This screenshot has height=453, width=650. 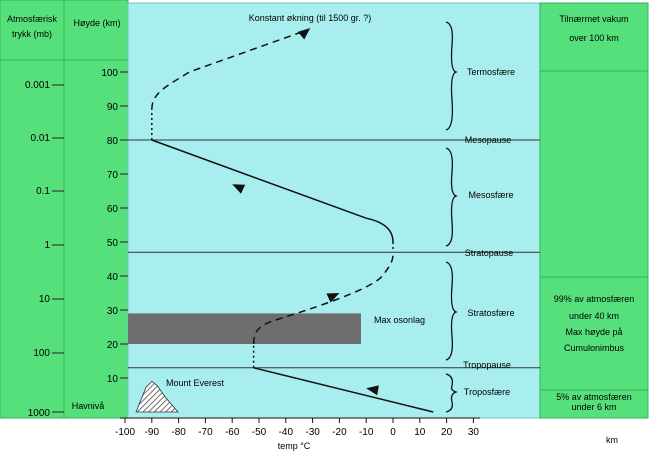 I want to click on pressure-tick: 1, so click(x=47, y=245).